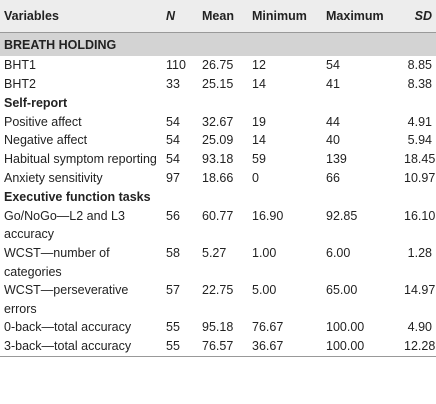 The image size is (436, 404). What do you see at coordinates (173, 83) in the screenshot?
I see `value-cell: 33` at bounding box center [173, 83].